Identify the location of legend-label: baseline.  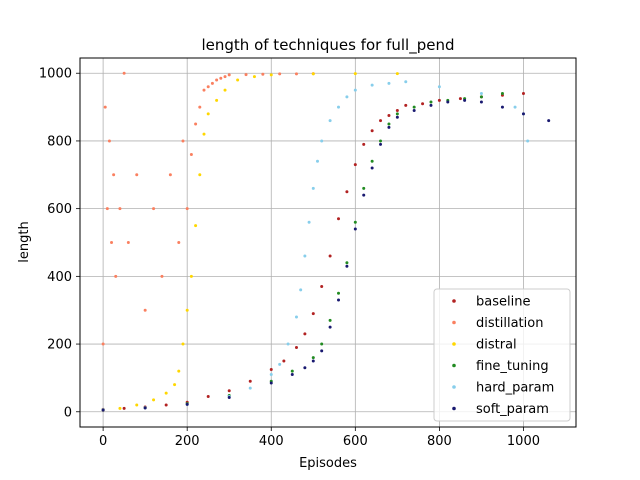
(503, 302).